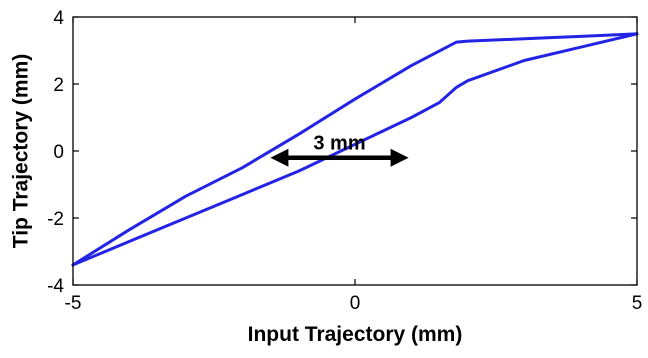 Image resolution: width=648 pixels, height=358 pixels. I want to click on annotation-group: 3 mm, so click(339, 150).